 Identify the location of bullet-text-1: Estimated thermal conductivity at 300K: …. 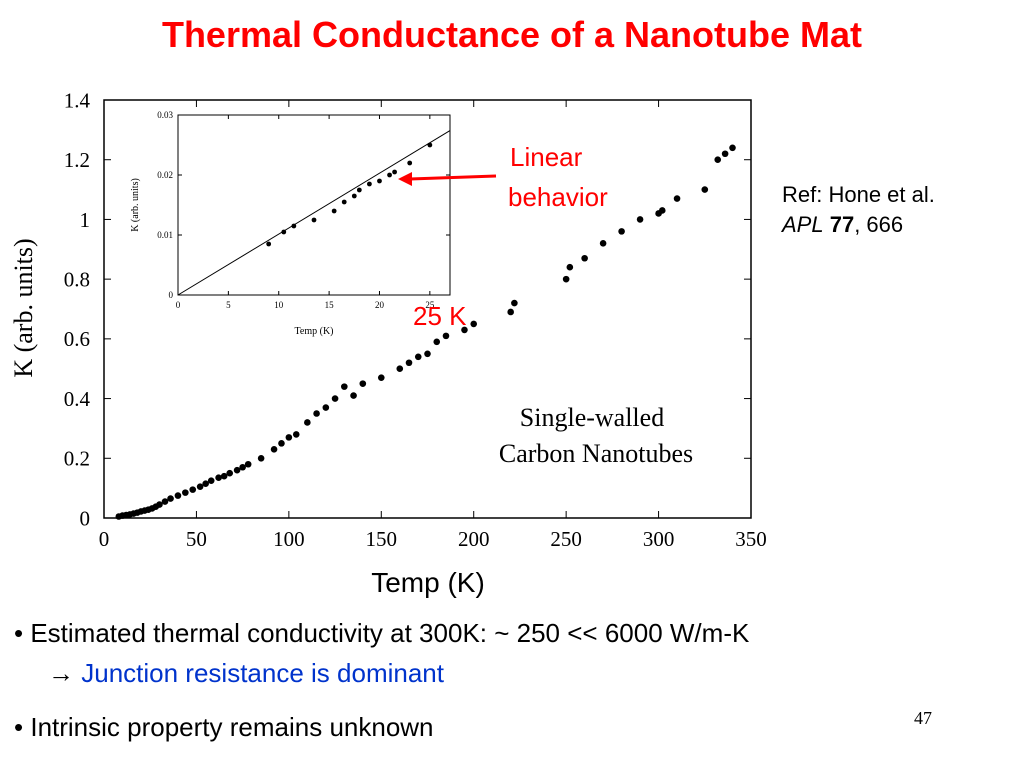
(390, 633).